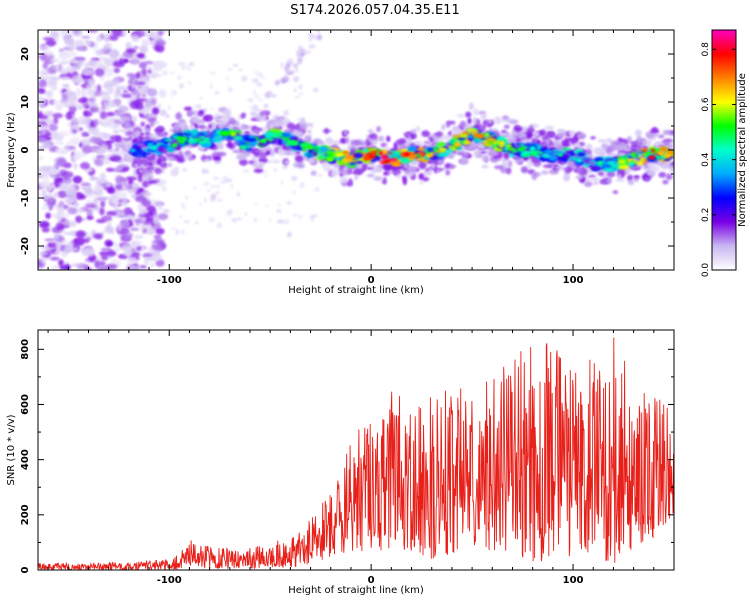  I want to click on y-tick-label: -10, so click(25, 198).